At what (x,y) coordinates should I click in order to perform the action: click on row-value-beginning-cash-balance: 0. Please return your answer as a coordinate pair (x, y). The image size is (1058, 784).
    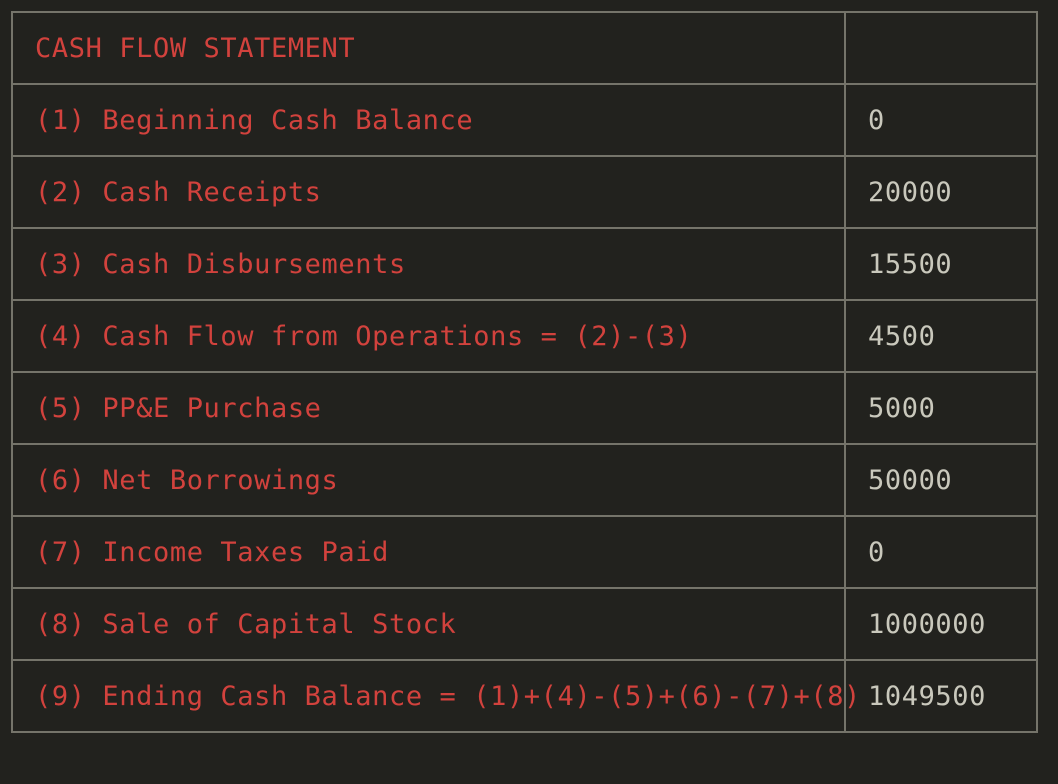
    Looking at the image, I should click on (941, 120).